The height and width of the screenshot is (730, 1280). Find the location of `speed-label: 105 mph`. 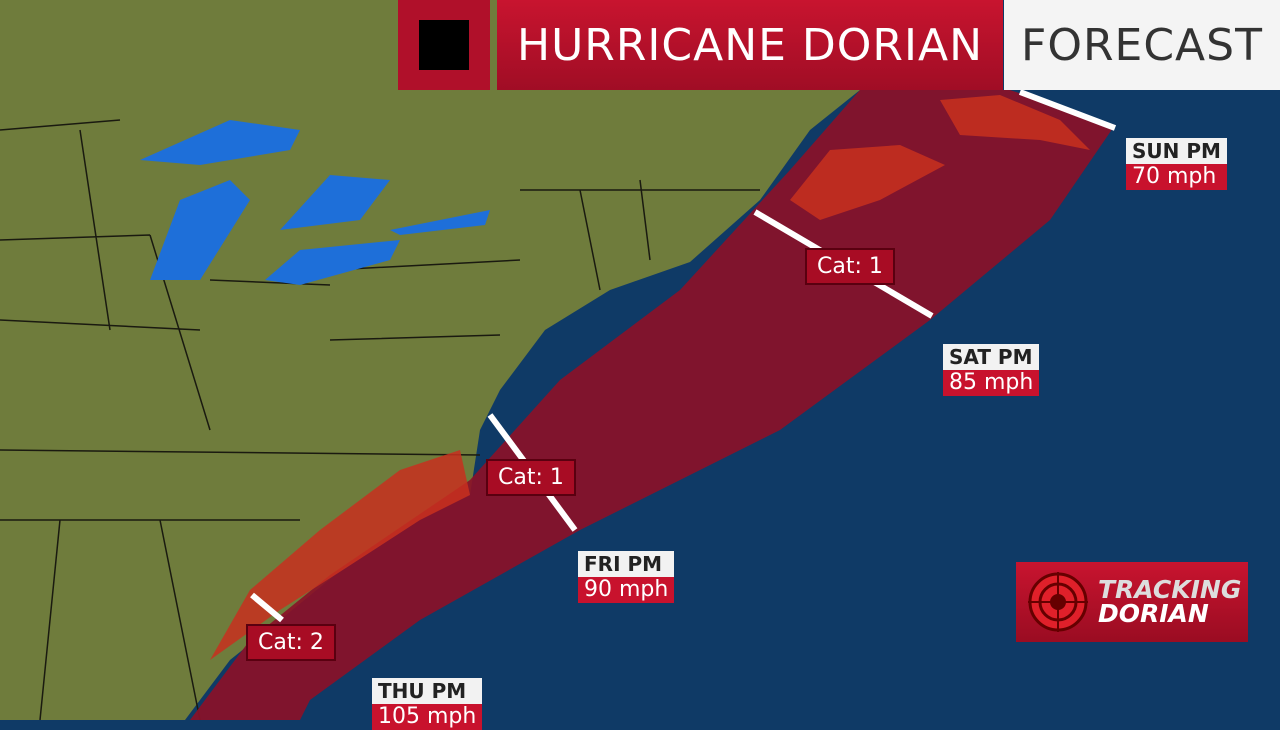

speed-label: 105 mph is located at coordinates (427, 717).